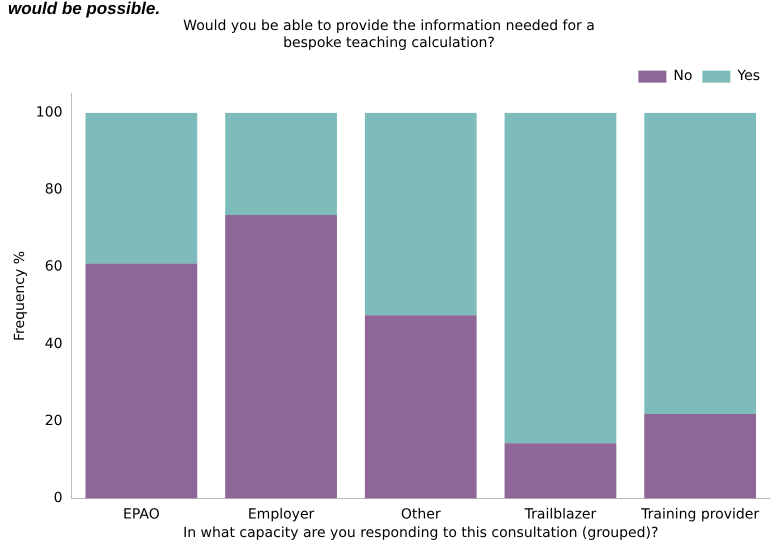 Image resolution: width=782 pixels, height=560 pixels. I want to click on y-axis-title: Frequency %, so click(20, 296).